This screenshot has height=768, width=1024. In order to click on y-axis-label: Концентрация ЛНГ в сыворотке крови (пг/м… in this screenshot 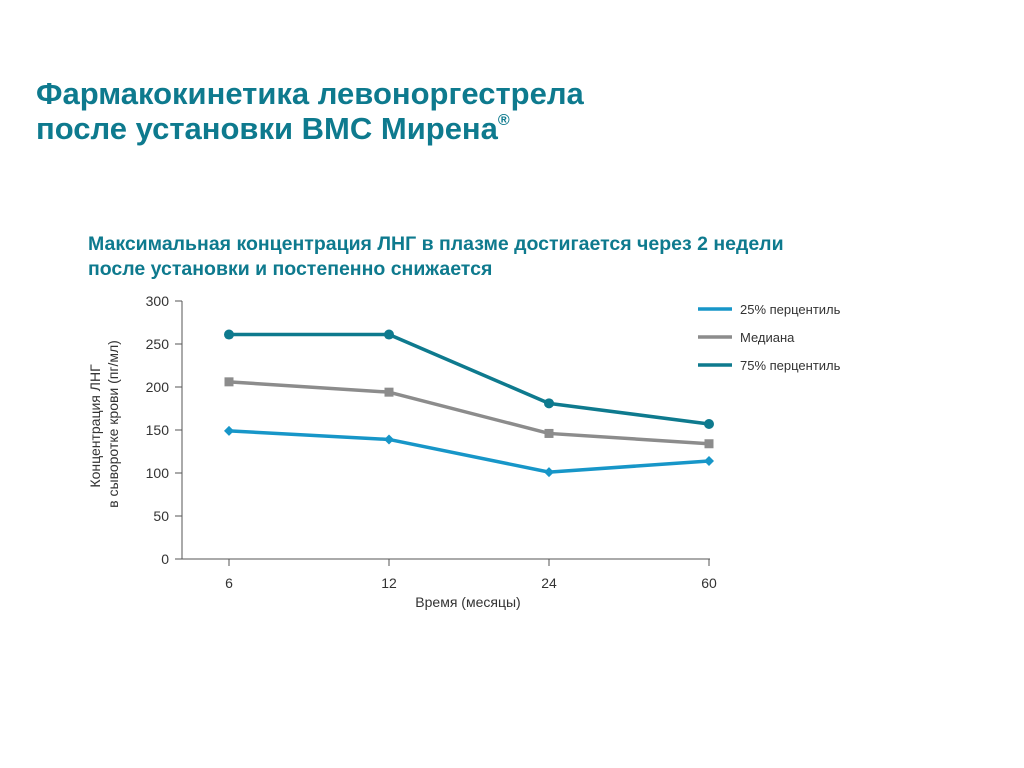, I will do `click(104, 424)`.